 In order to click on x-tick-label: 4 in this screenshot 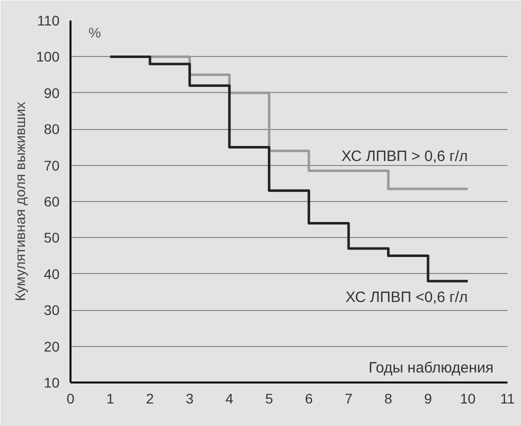, I will do `click(230, 398)`.